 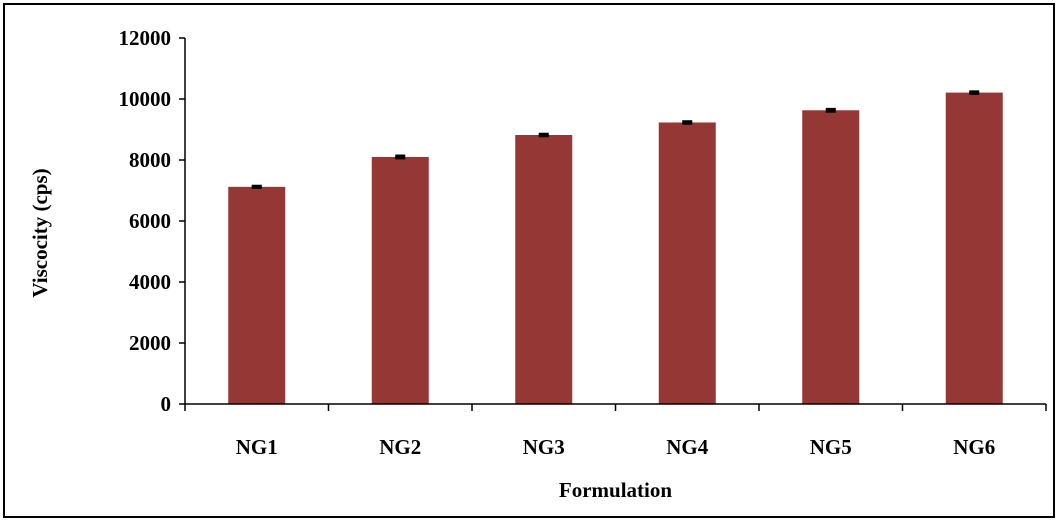 I want to click on x-tick-label-ng4: NG4, so click(x=687, y=447).